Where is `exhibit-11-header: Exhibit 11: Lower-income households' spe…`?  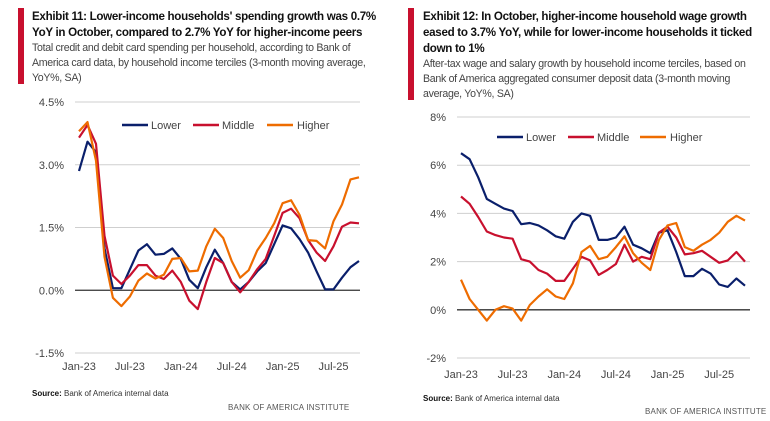
exhibit-11-header: Exhibit 11: Lower-income households' spe… is located at coordinates (210, 47).